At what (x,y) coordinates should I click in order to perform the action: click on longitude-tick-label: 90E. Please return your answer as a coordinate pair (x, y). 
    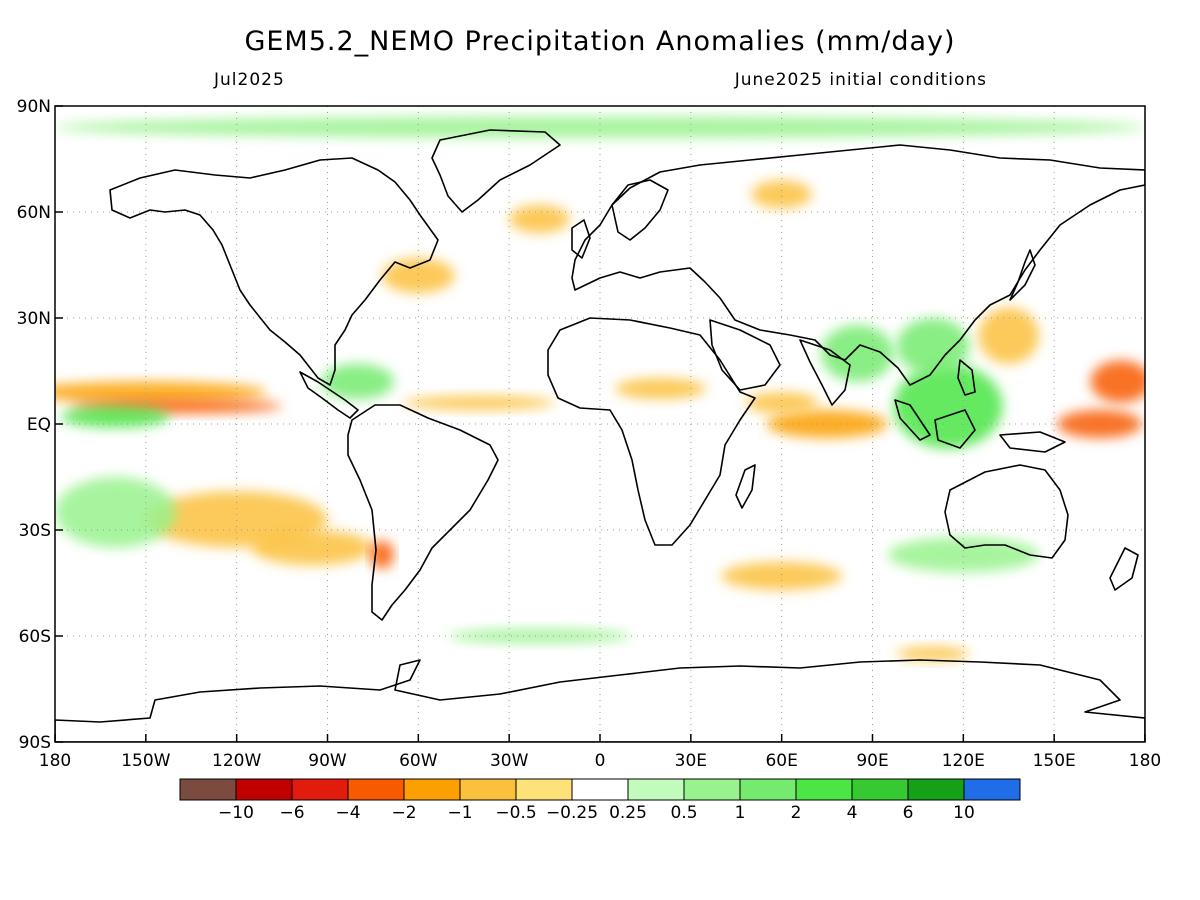
    Looking at the image, I should click on (872, 761).